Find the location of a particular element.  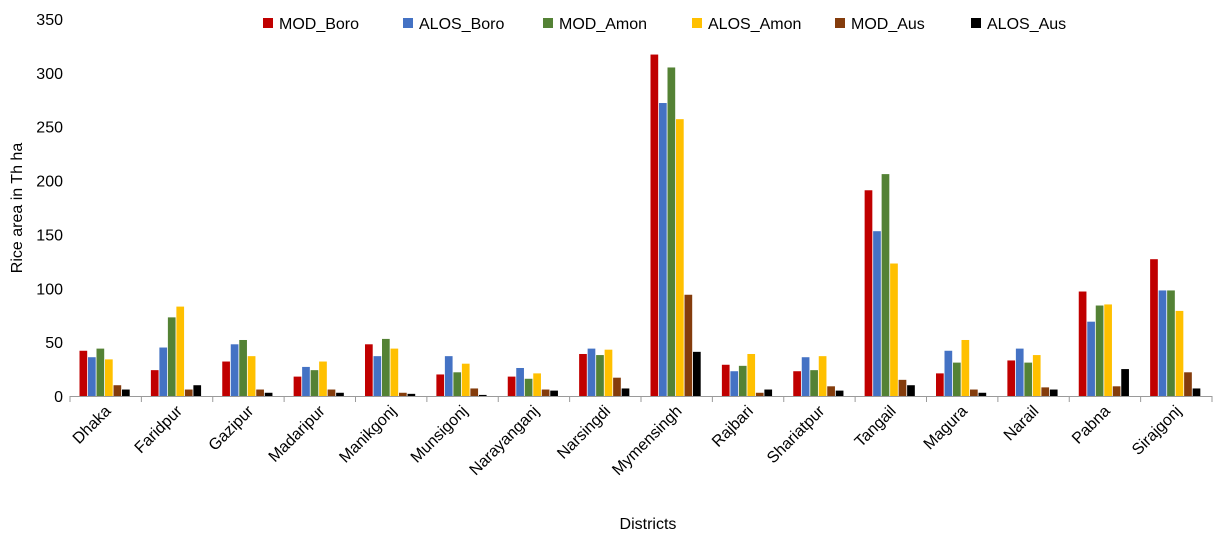

y-tick-label: 250 is located at coordinates (49, 128).